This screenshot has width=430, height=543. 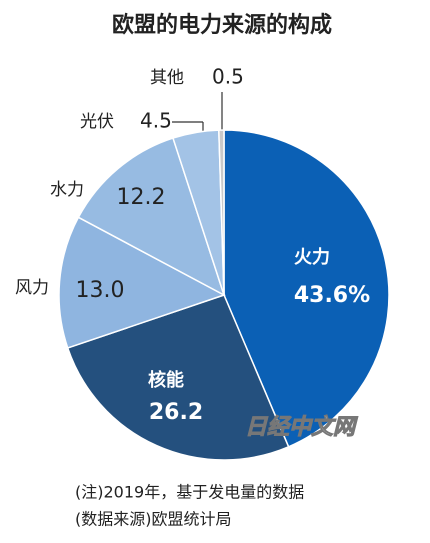 I want to click on slice-label: 火力, so click(x=312, y=257).